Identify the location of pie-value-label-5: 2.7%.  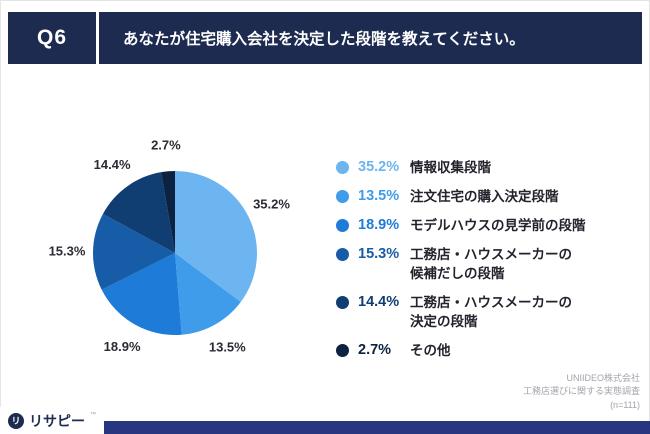
(166, 144).